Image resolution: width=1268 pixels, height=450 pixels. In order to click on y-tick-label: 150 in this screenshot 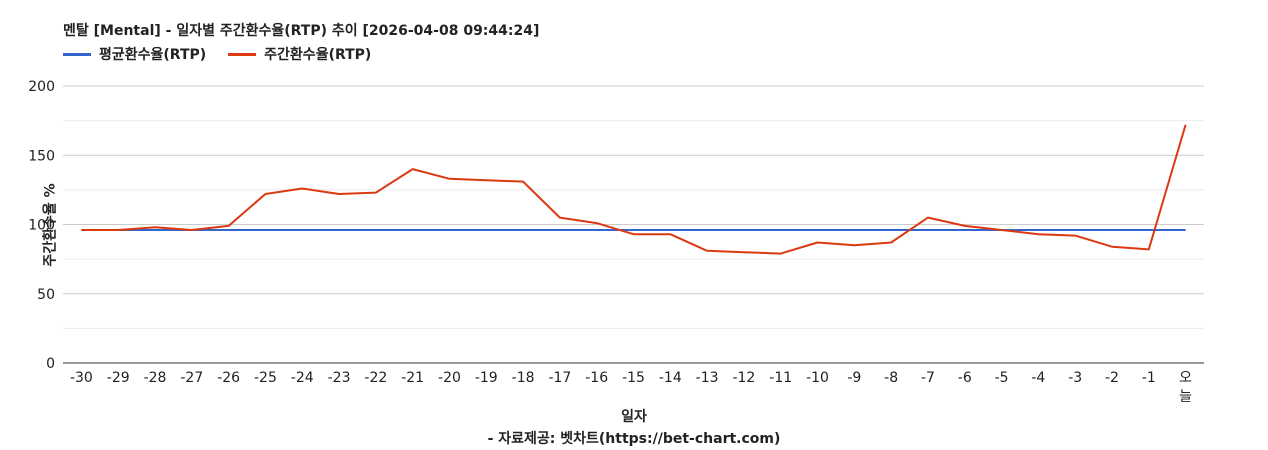, I will do `click(41, 156)`.